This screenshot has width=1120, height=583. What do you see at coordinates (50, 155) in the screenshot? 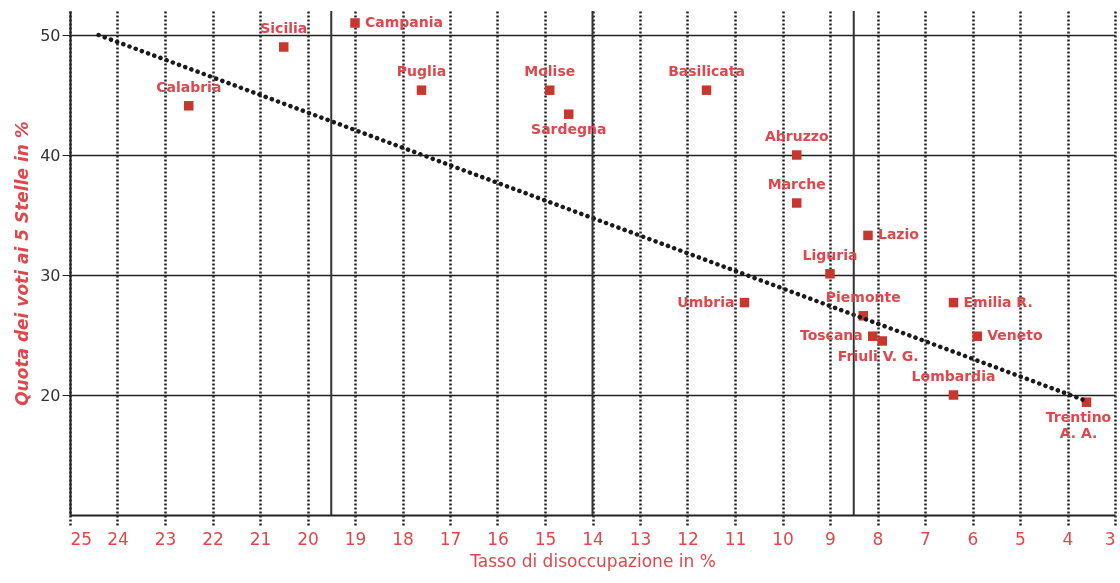
I see `y-tick-label: 40` at bounding box center [50, 155].